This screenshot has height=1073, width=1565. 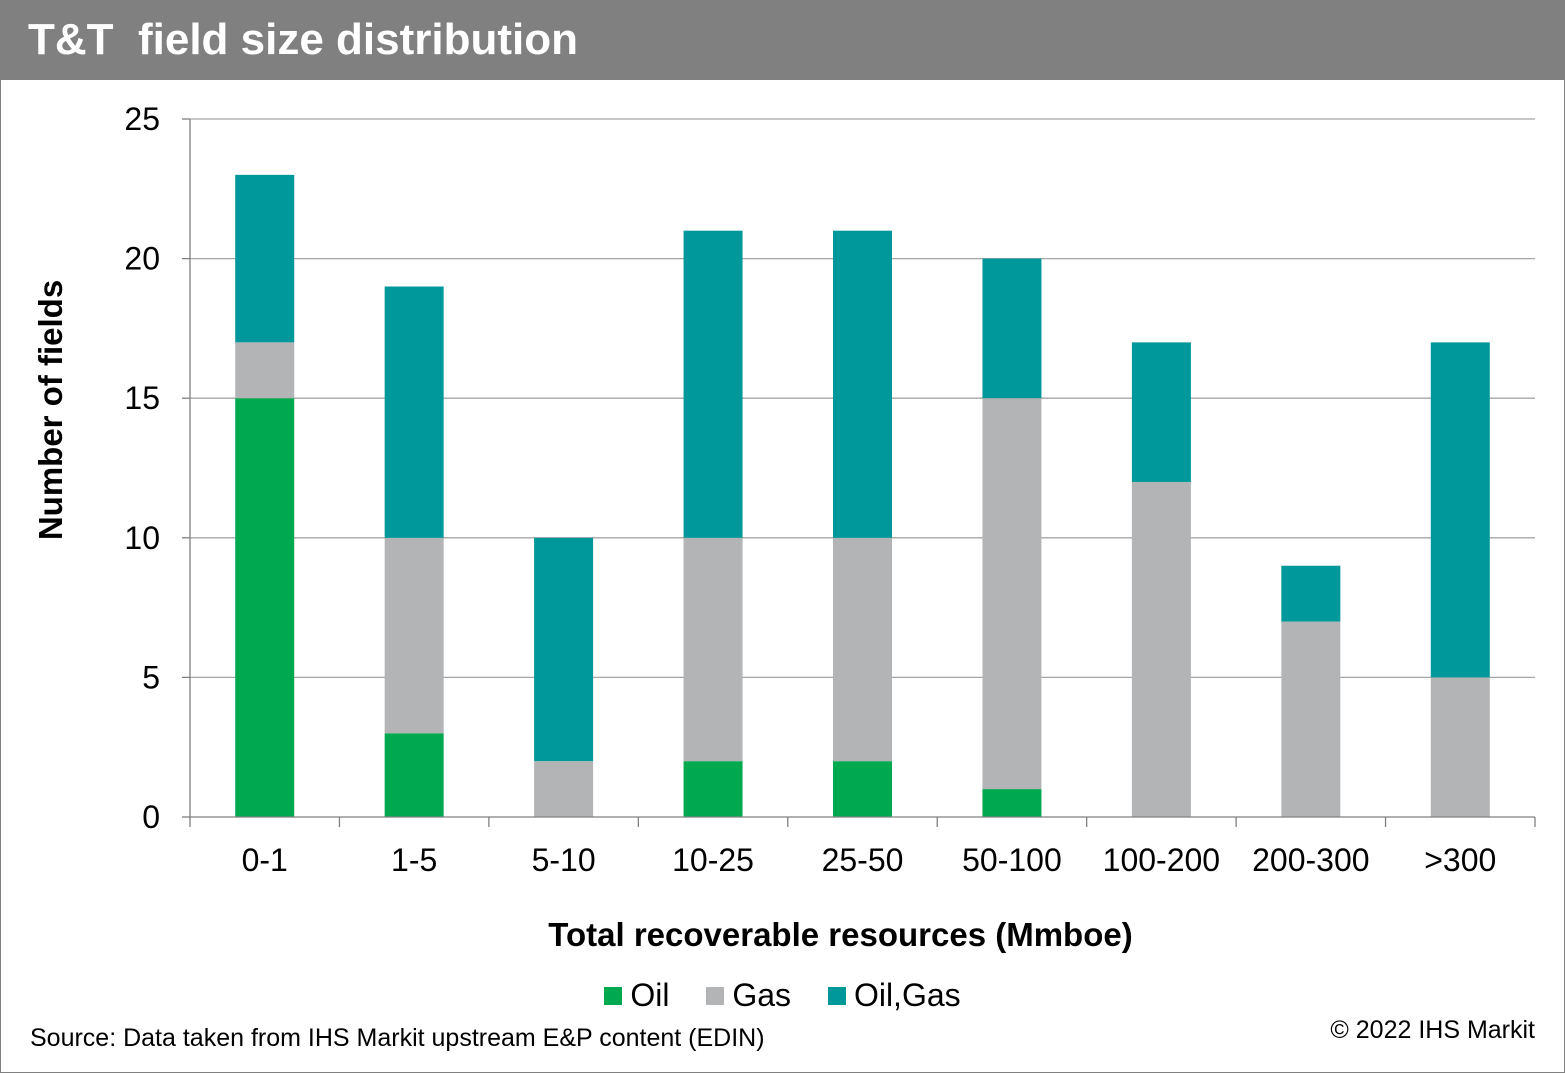 I want to click on legend-label-oil-gas: Oil,Gas, so click(x=907, y=995).